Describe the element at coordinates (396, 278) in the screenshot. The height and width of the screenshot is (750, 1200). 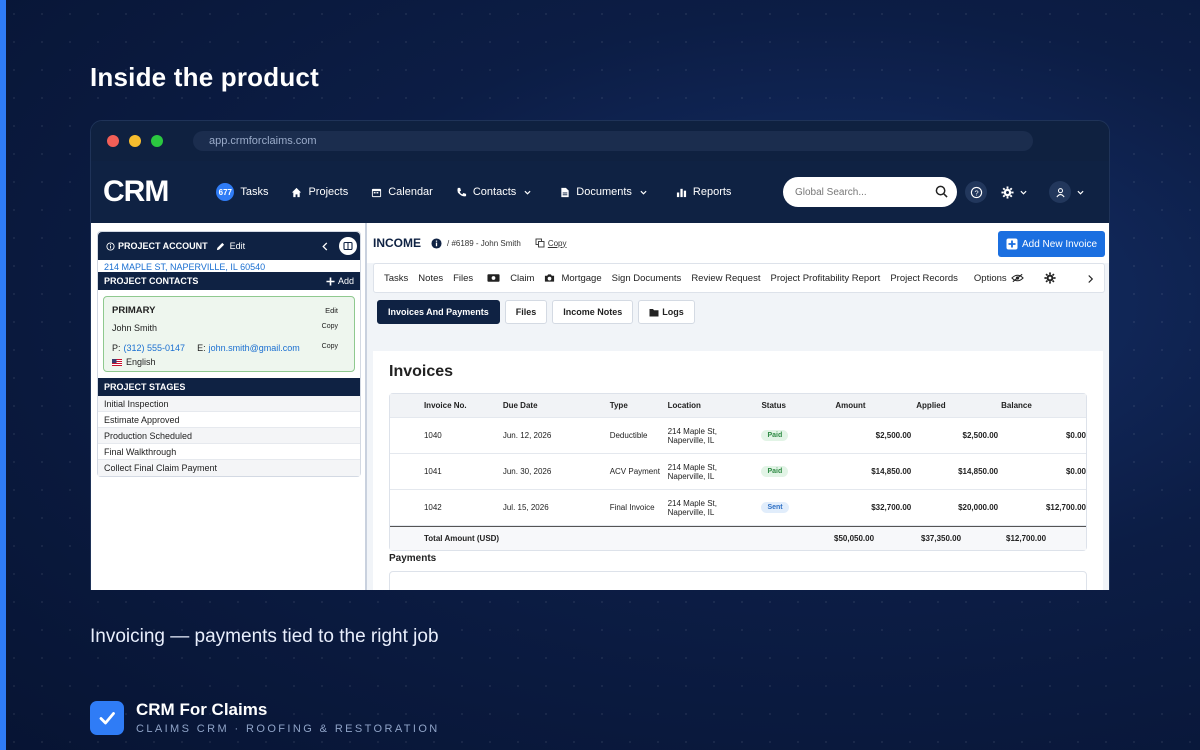
I see `subnav-tasks: Tasks` at that location.